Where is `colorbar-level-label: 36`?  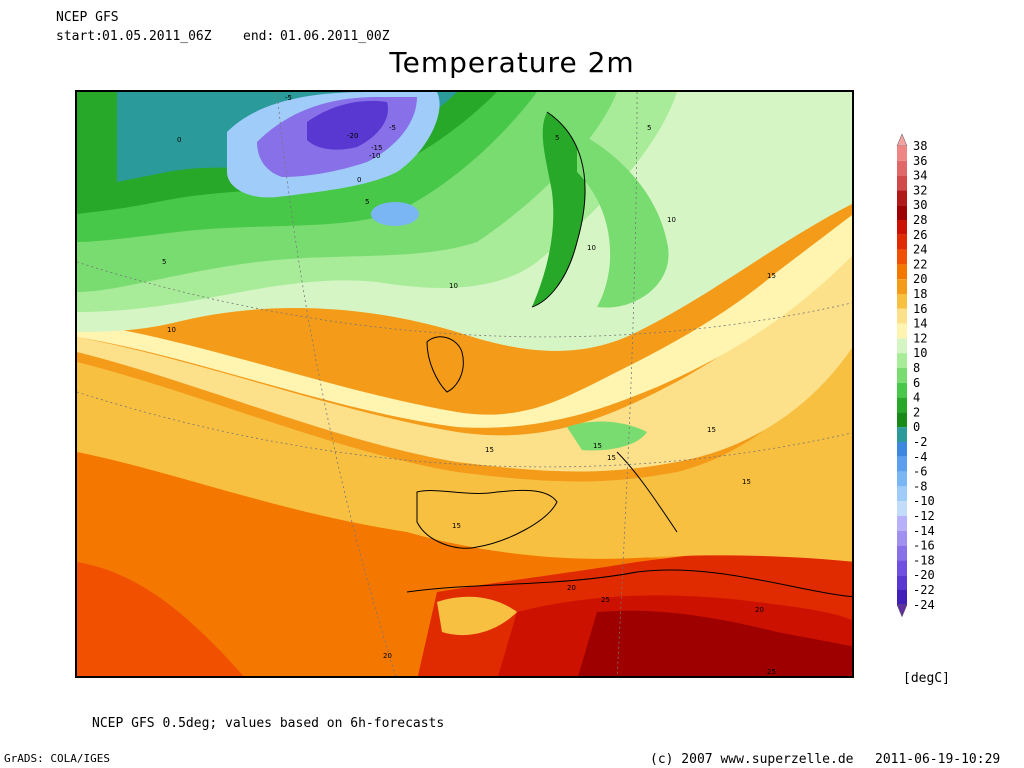
colorbar-level-label: 36 is located at coordinates (920, 161).